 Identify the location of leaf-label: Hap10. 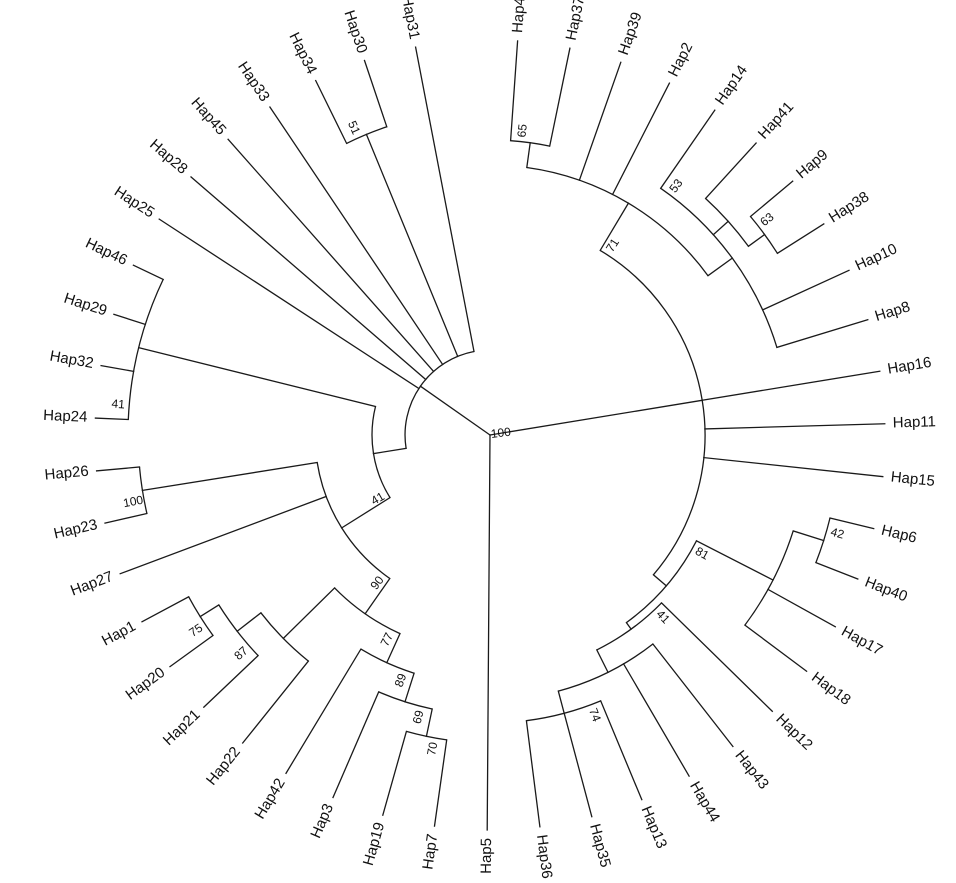
(876, 257).